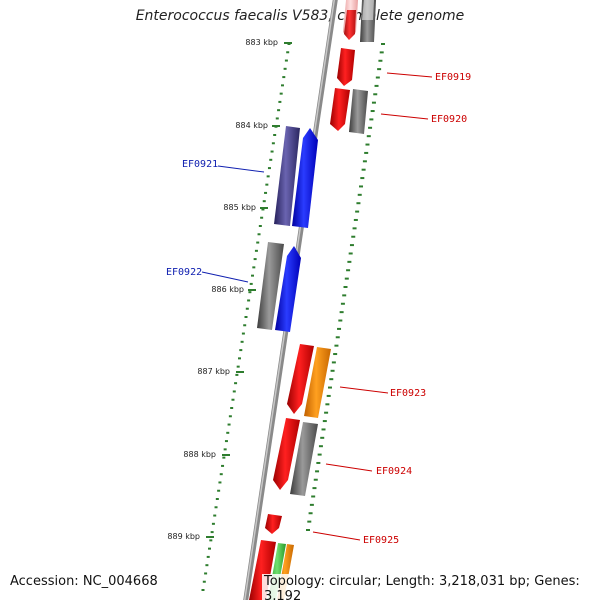  What do you see at coordinates (317, 382) in the screenshot?
I see `gene-EF0923-arrow-orange` at bounding box center [317, 382].